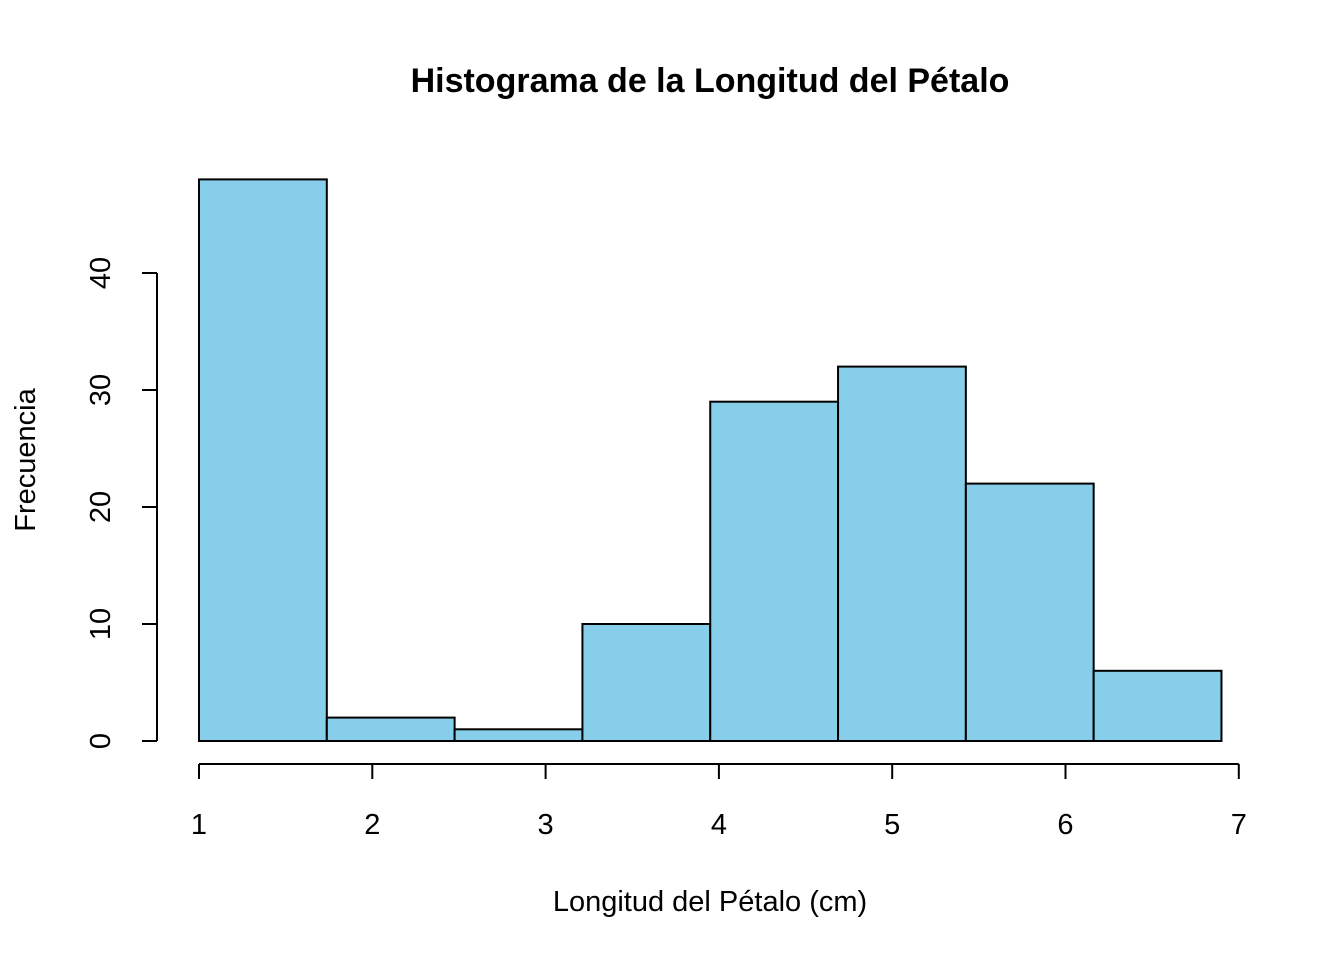 The width and height of the screenshot is (1344, 960). What do you see at coordinates (372, 825) in the screenshot?
I see `x-tick-label: 2` at bounding box center [372, 825].